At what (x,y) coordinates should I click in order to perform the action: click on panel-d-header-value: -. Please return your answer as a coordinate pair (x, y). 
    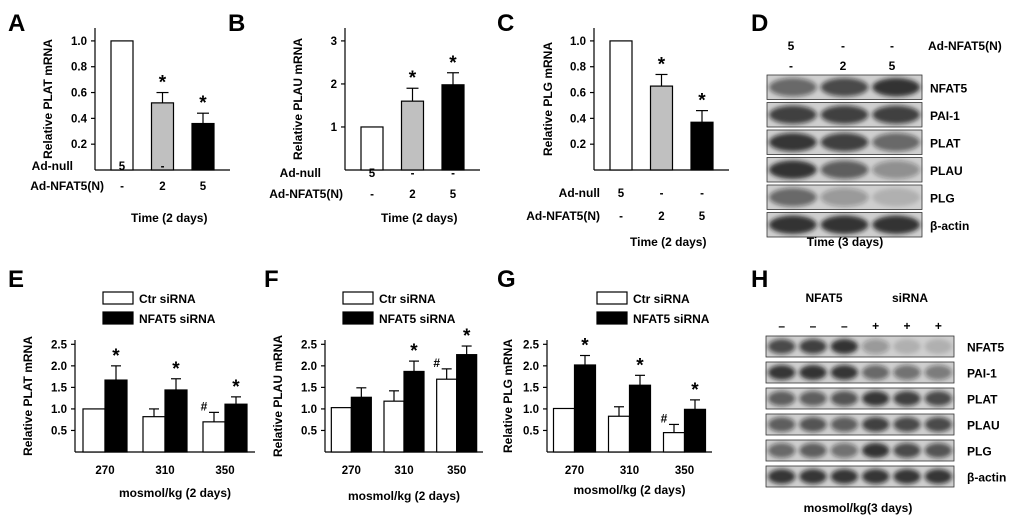
    Looking at the image, I should click on (892, 46).